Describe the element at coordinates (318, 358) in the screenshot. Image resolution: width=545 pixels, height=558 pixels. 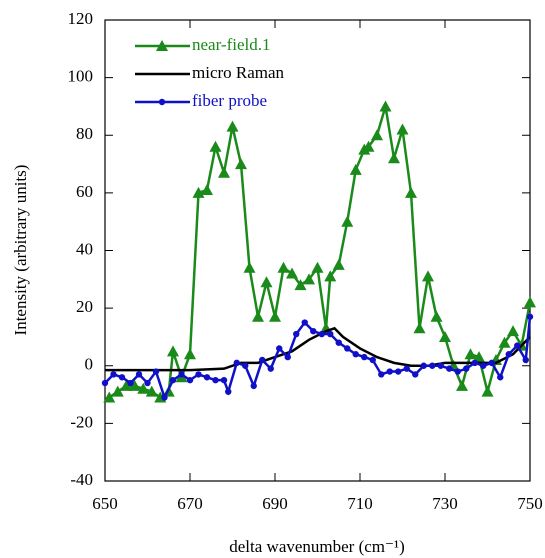
I see `series-line` at that location.